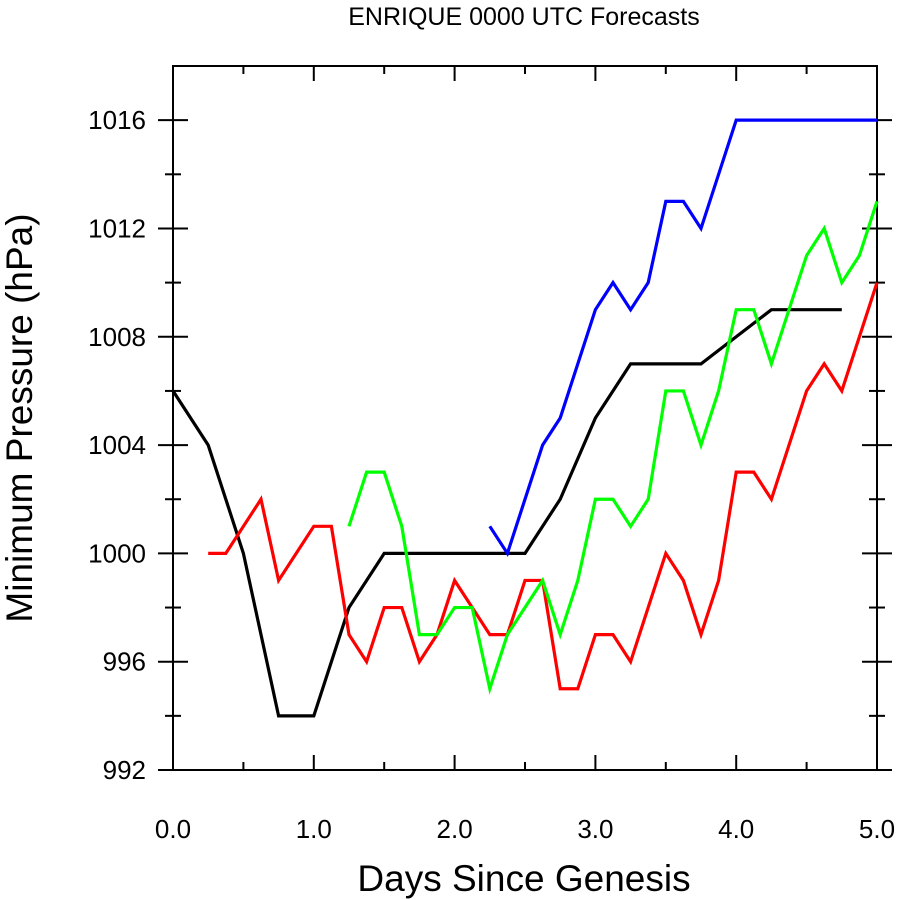 This screenshot has width=899, height=900. Describe the element at coordinates (455, 829) in the screenshot. I see `x-tick-label: 2.0` at that location.